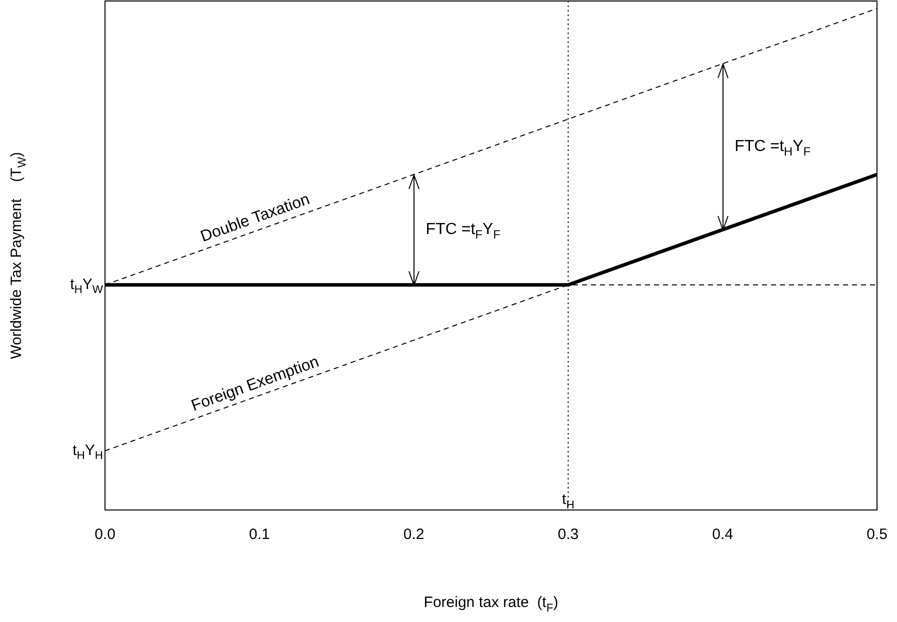  What do you see at coordinates (18, 256) in the screenshot?
I see `y-axis-title: Worldwide Tax Payment (TW)` at bounding box center [18, 256].